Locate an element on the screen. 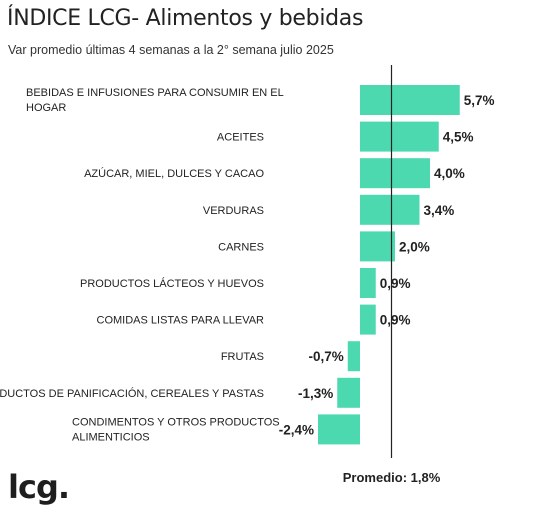 This screenshot has height=524, width=540. value-label: -2,4% is located at coordinates (296, 429).